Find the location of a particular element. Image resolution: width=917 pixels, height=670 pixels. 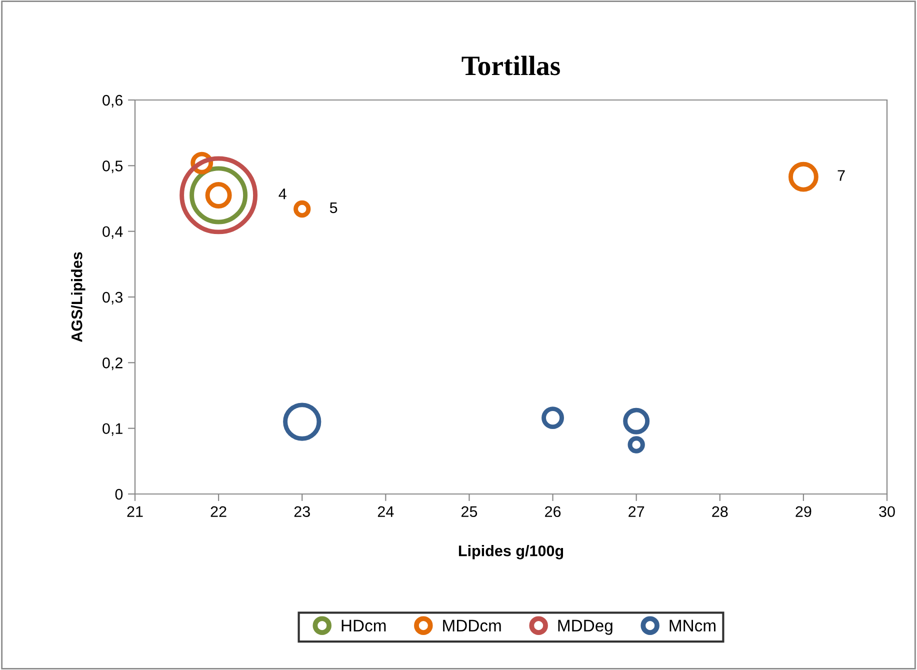

y-tick-label: 0,2 is located at coordinates (112, 364).